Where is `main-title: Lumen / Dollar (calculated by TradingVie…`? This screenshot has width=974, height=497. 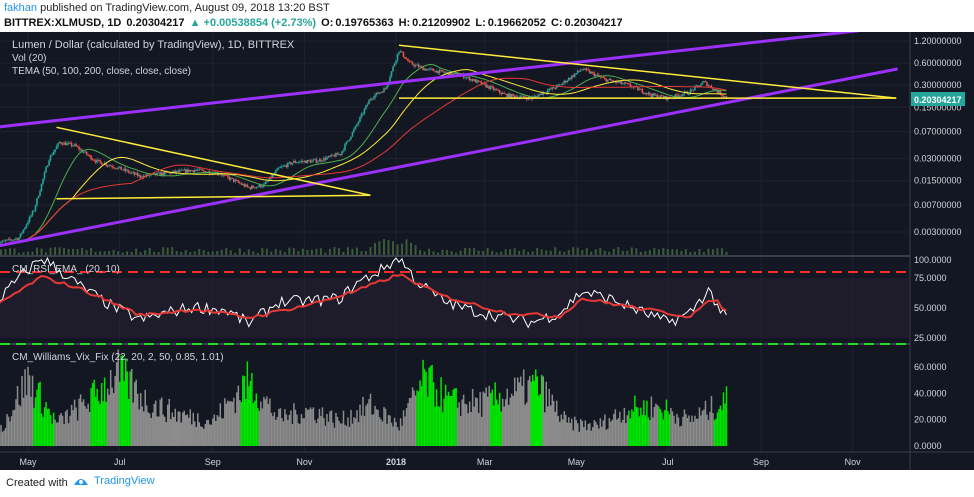 main-title: Lumen / Dollar (calculated by TradingVie… is located at coordinates (153, 45).